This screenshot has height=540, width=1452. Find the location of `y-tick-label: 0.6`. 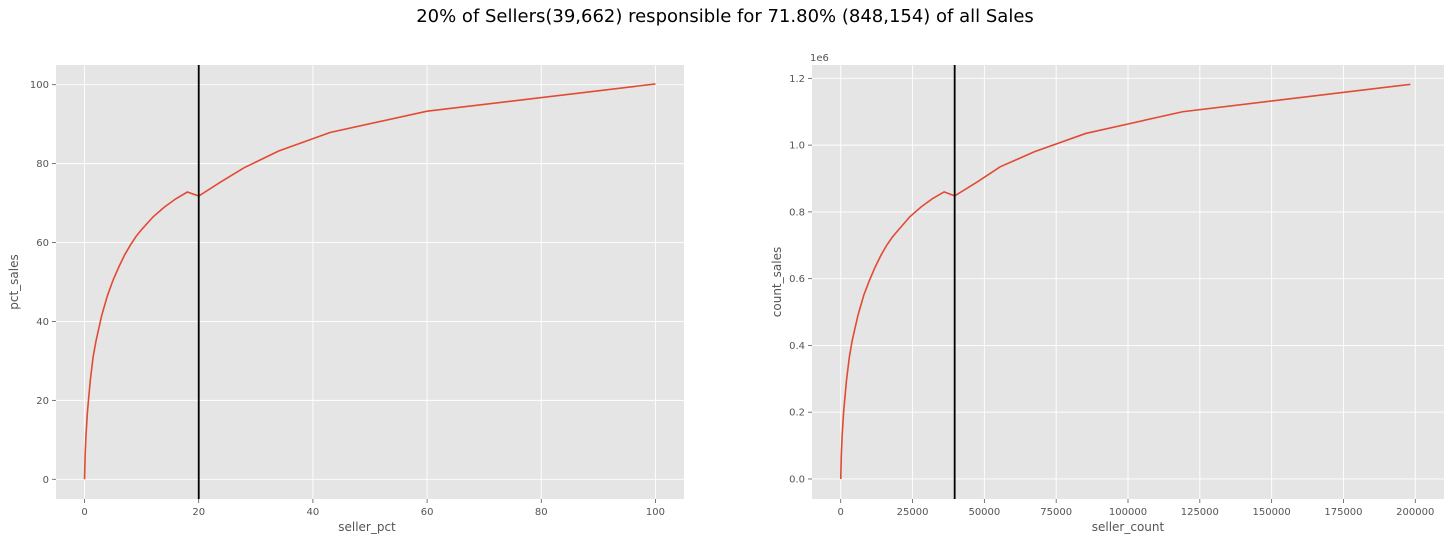

y-tick-label: 0.6 is located at coordinates (797, 279).